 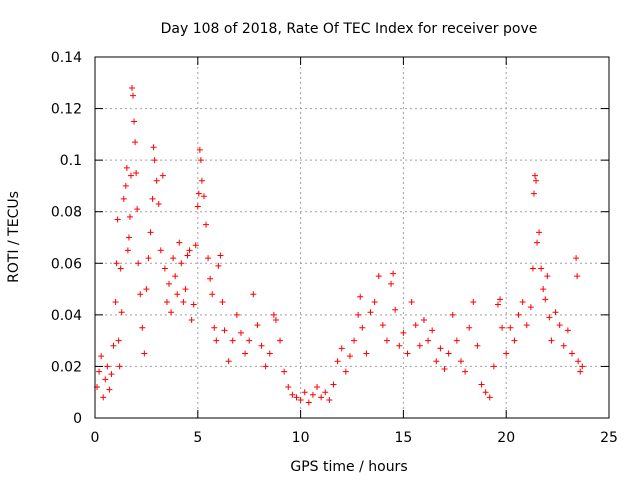 What do you see at coordinates (197, 438) in the screenshot?
I see `x-tick-label: 5` at bounding box center [197, 438].